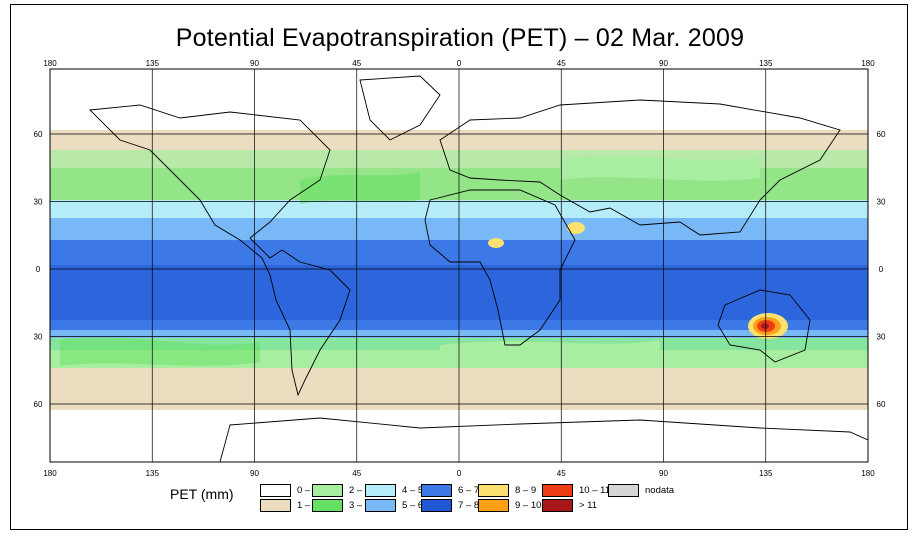 The image size is (920, 539). What do you see at coordinates (413, 490) in the screenshot?
I see `legend-label: 4 – 5` at bounding box center [413, 490].